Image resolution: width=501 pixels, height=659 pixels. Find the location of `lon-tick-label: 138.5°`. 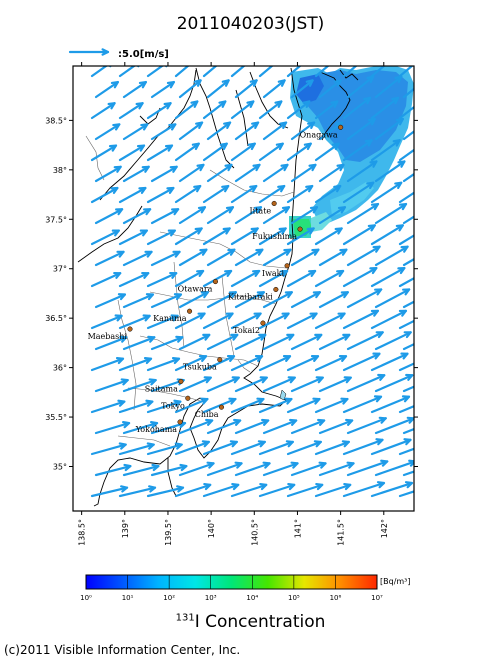

lon-tick-label: 138.5° is located at coordinates (82, 532).